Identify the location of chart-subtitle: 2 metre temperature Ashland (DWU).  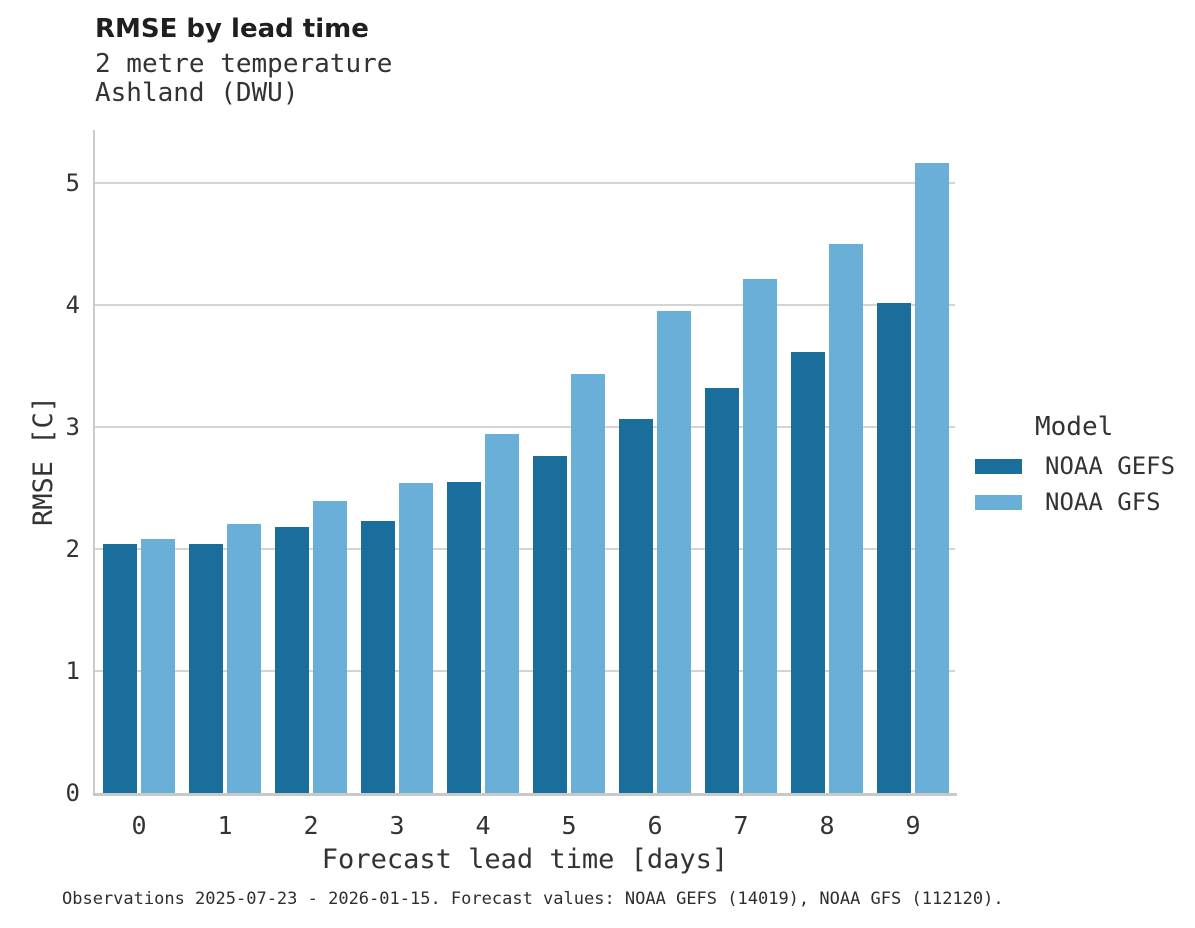
(243, 79).